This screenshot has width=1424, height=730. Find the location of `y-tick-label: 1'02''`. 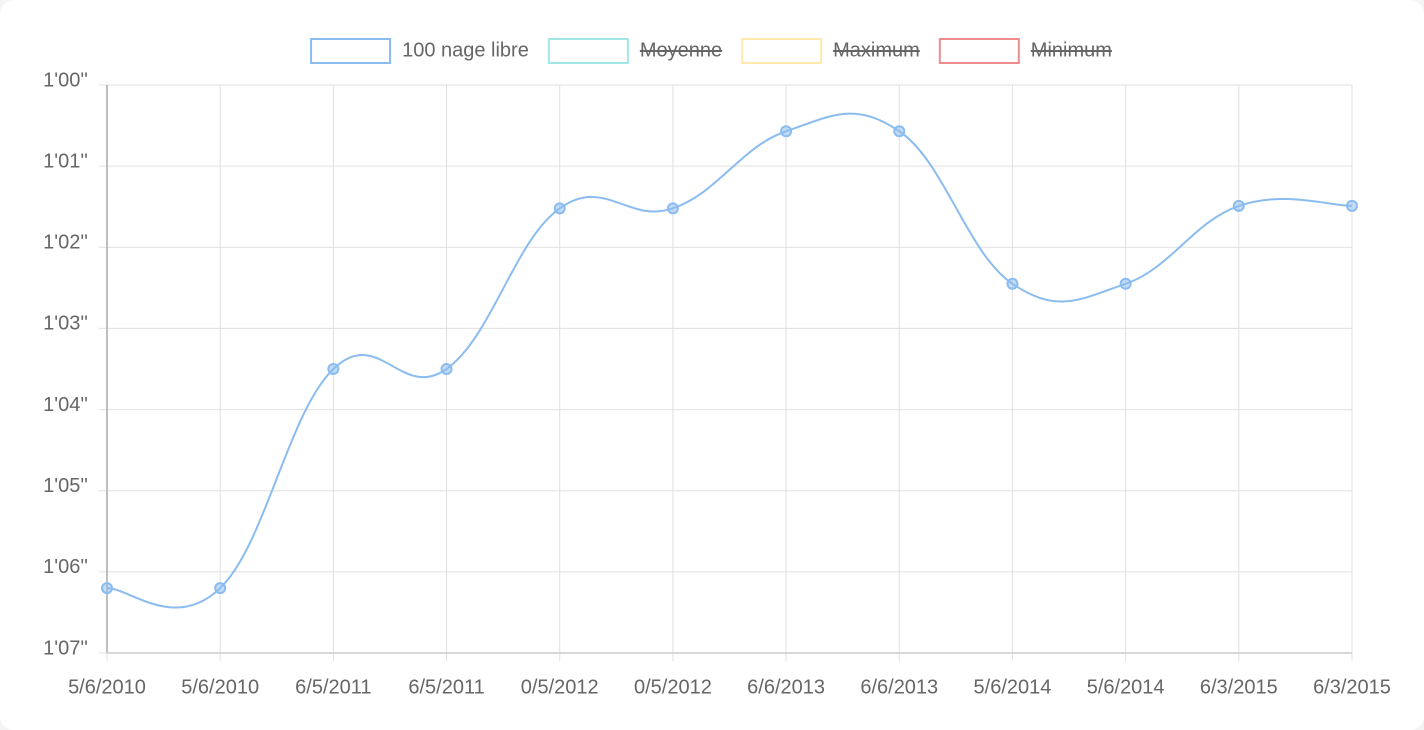

y-tick-label: 1'02'' is located at coordinates (65, 243).